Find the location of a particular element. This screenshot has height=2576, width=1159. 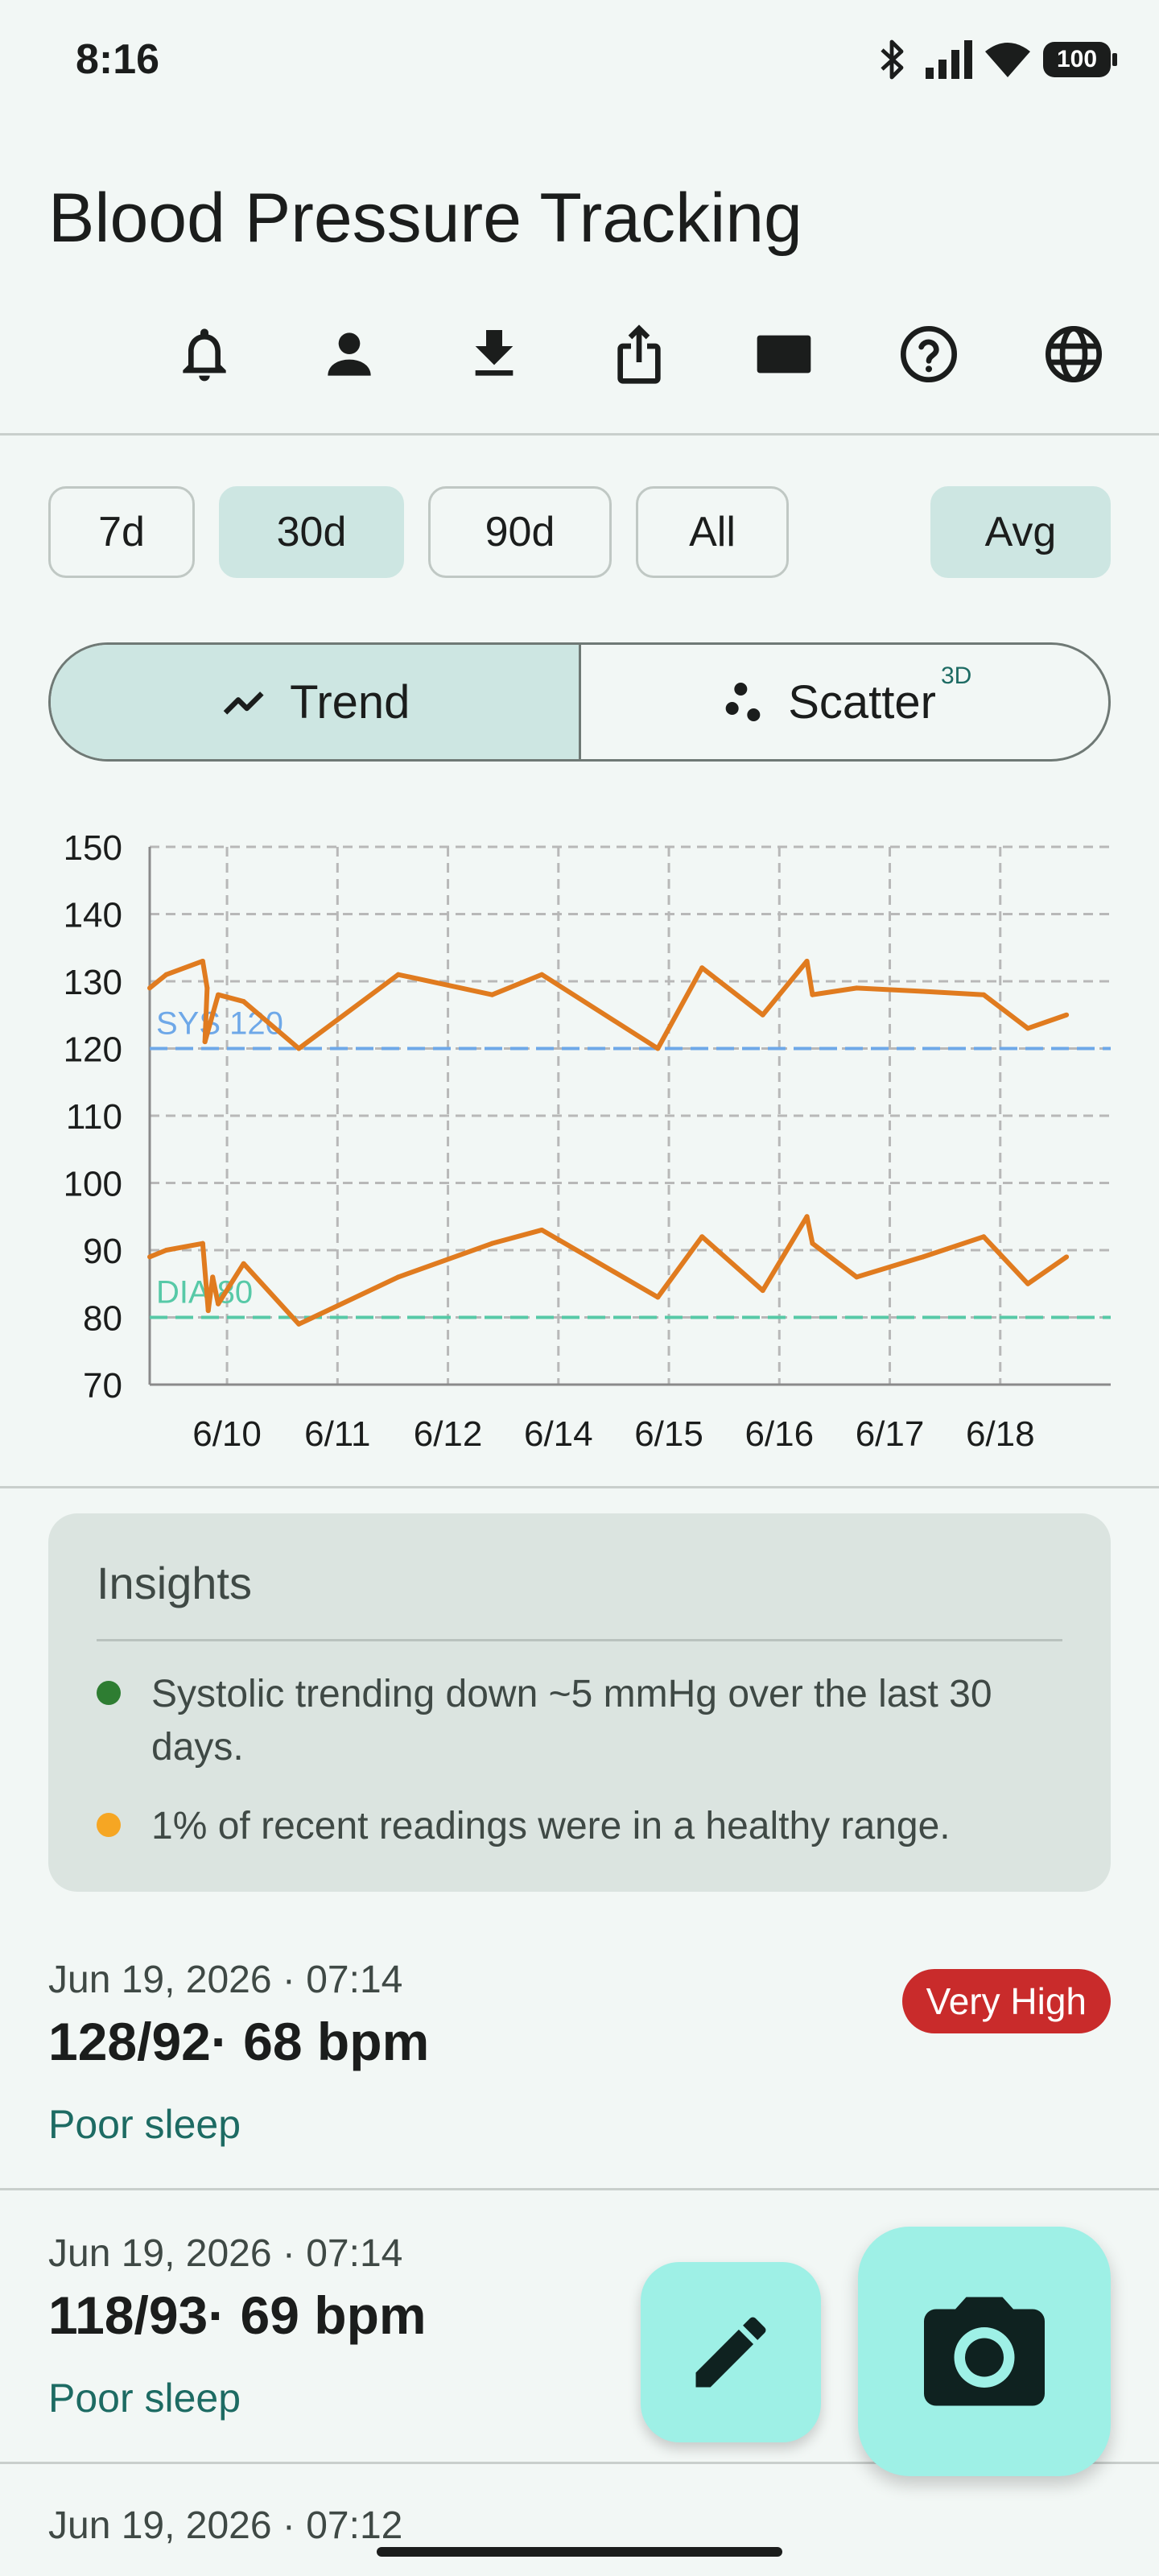

insights-title: Insights is located at coordinates (174, 1583).